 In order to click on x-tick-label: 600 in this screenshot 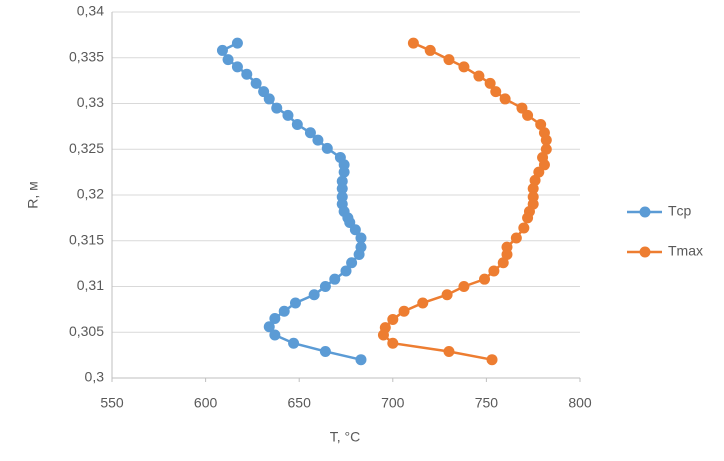, I will do `click(206, 403)`.